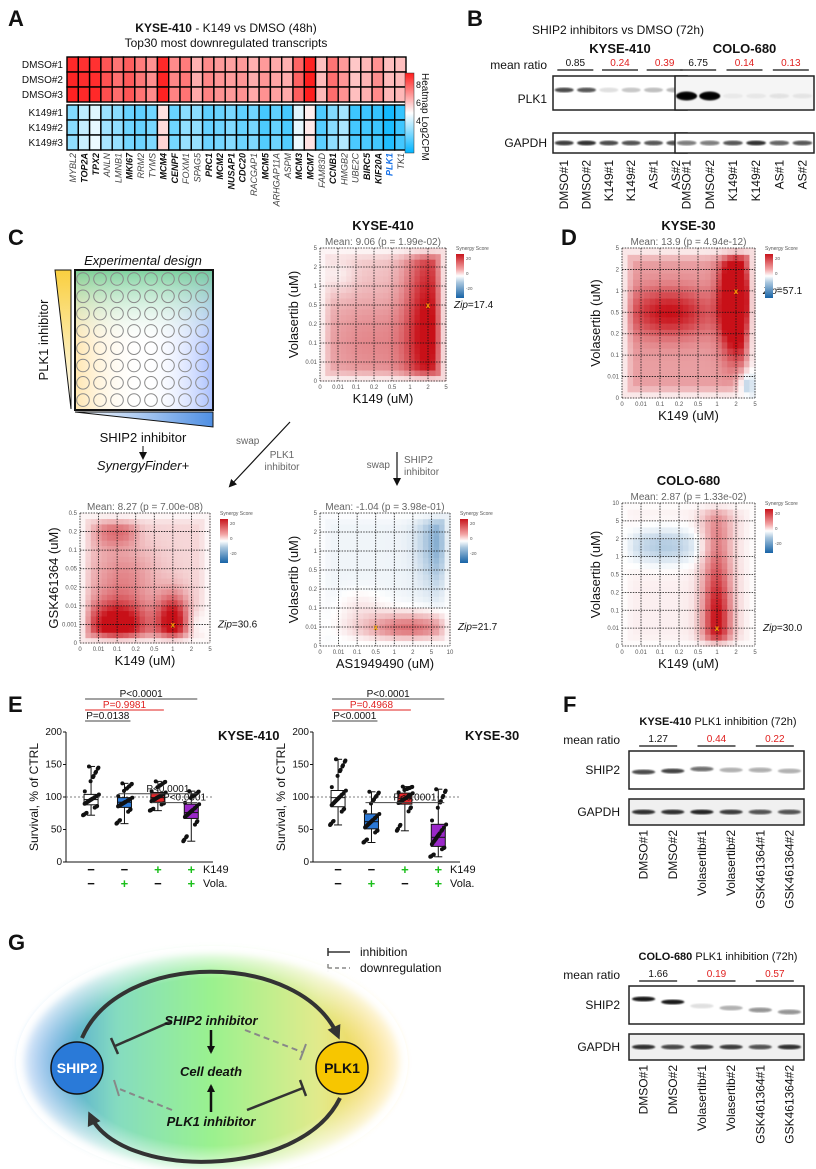  I want to click on plate-well, so click(185, 400).